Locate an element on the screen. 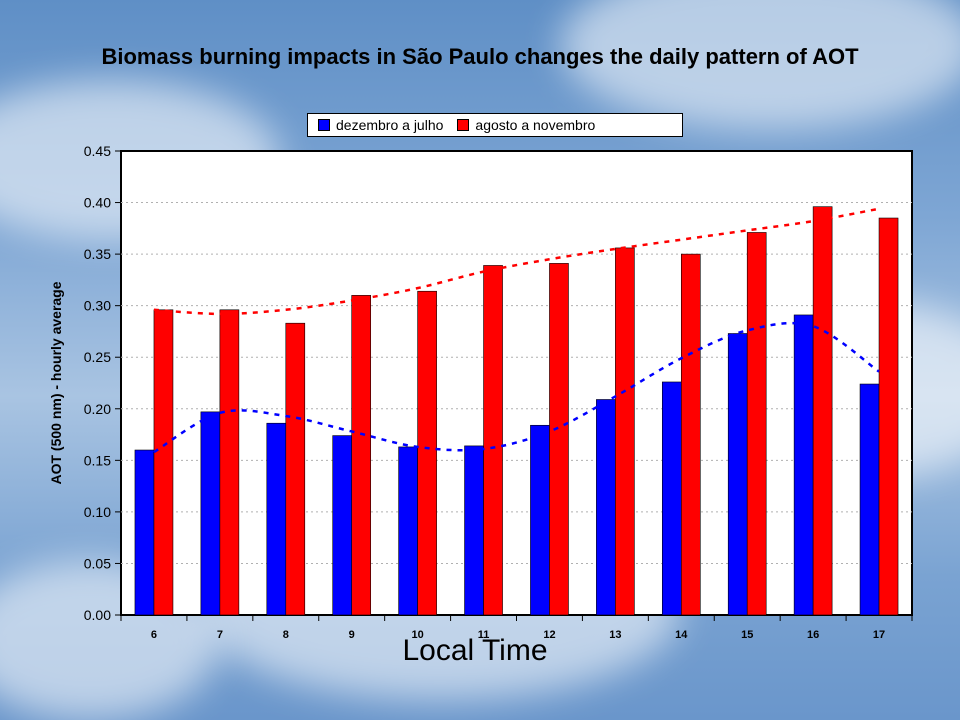 Image resolution: width=960 pixels, height=720 pixels. x-tick-label: 6 is located at coordinates (154, 635).